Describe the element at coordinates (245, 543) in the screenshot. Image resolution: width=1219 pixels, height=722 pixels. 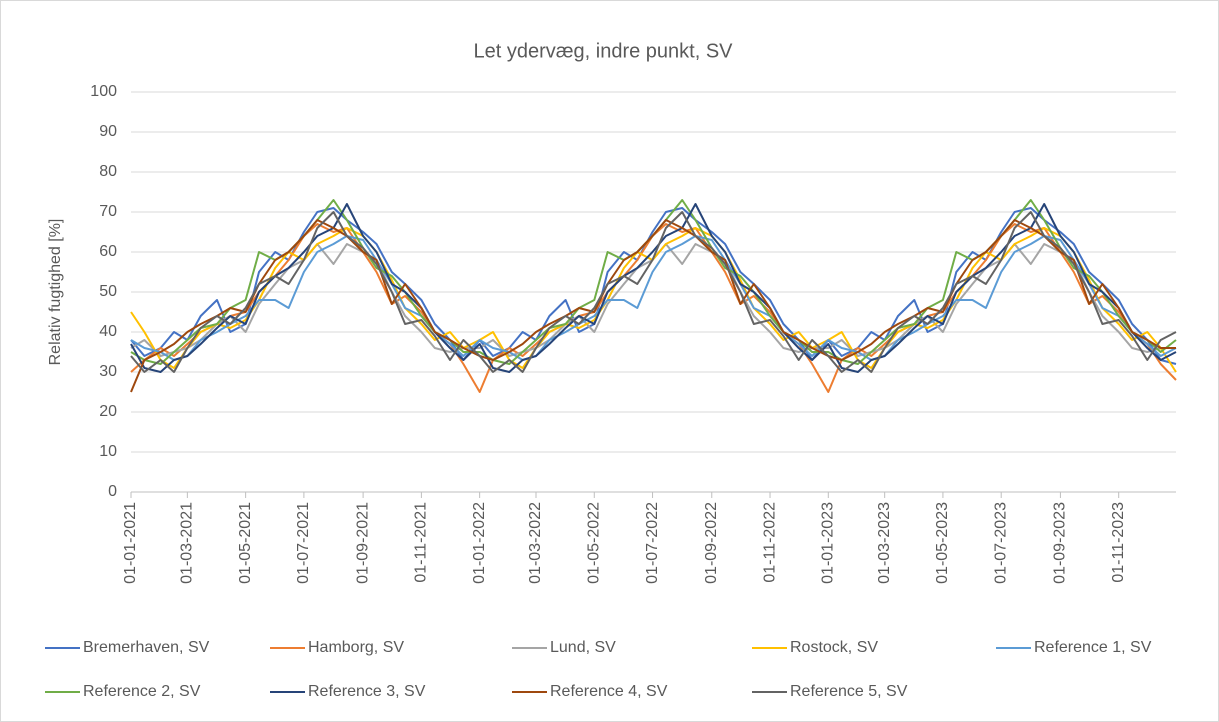
I see `x-tick-label: 01-05-2021` at that location.